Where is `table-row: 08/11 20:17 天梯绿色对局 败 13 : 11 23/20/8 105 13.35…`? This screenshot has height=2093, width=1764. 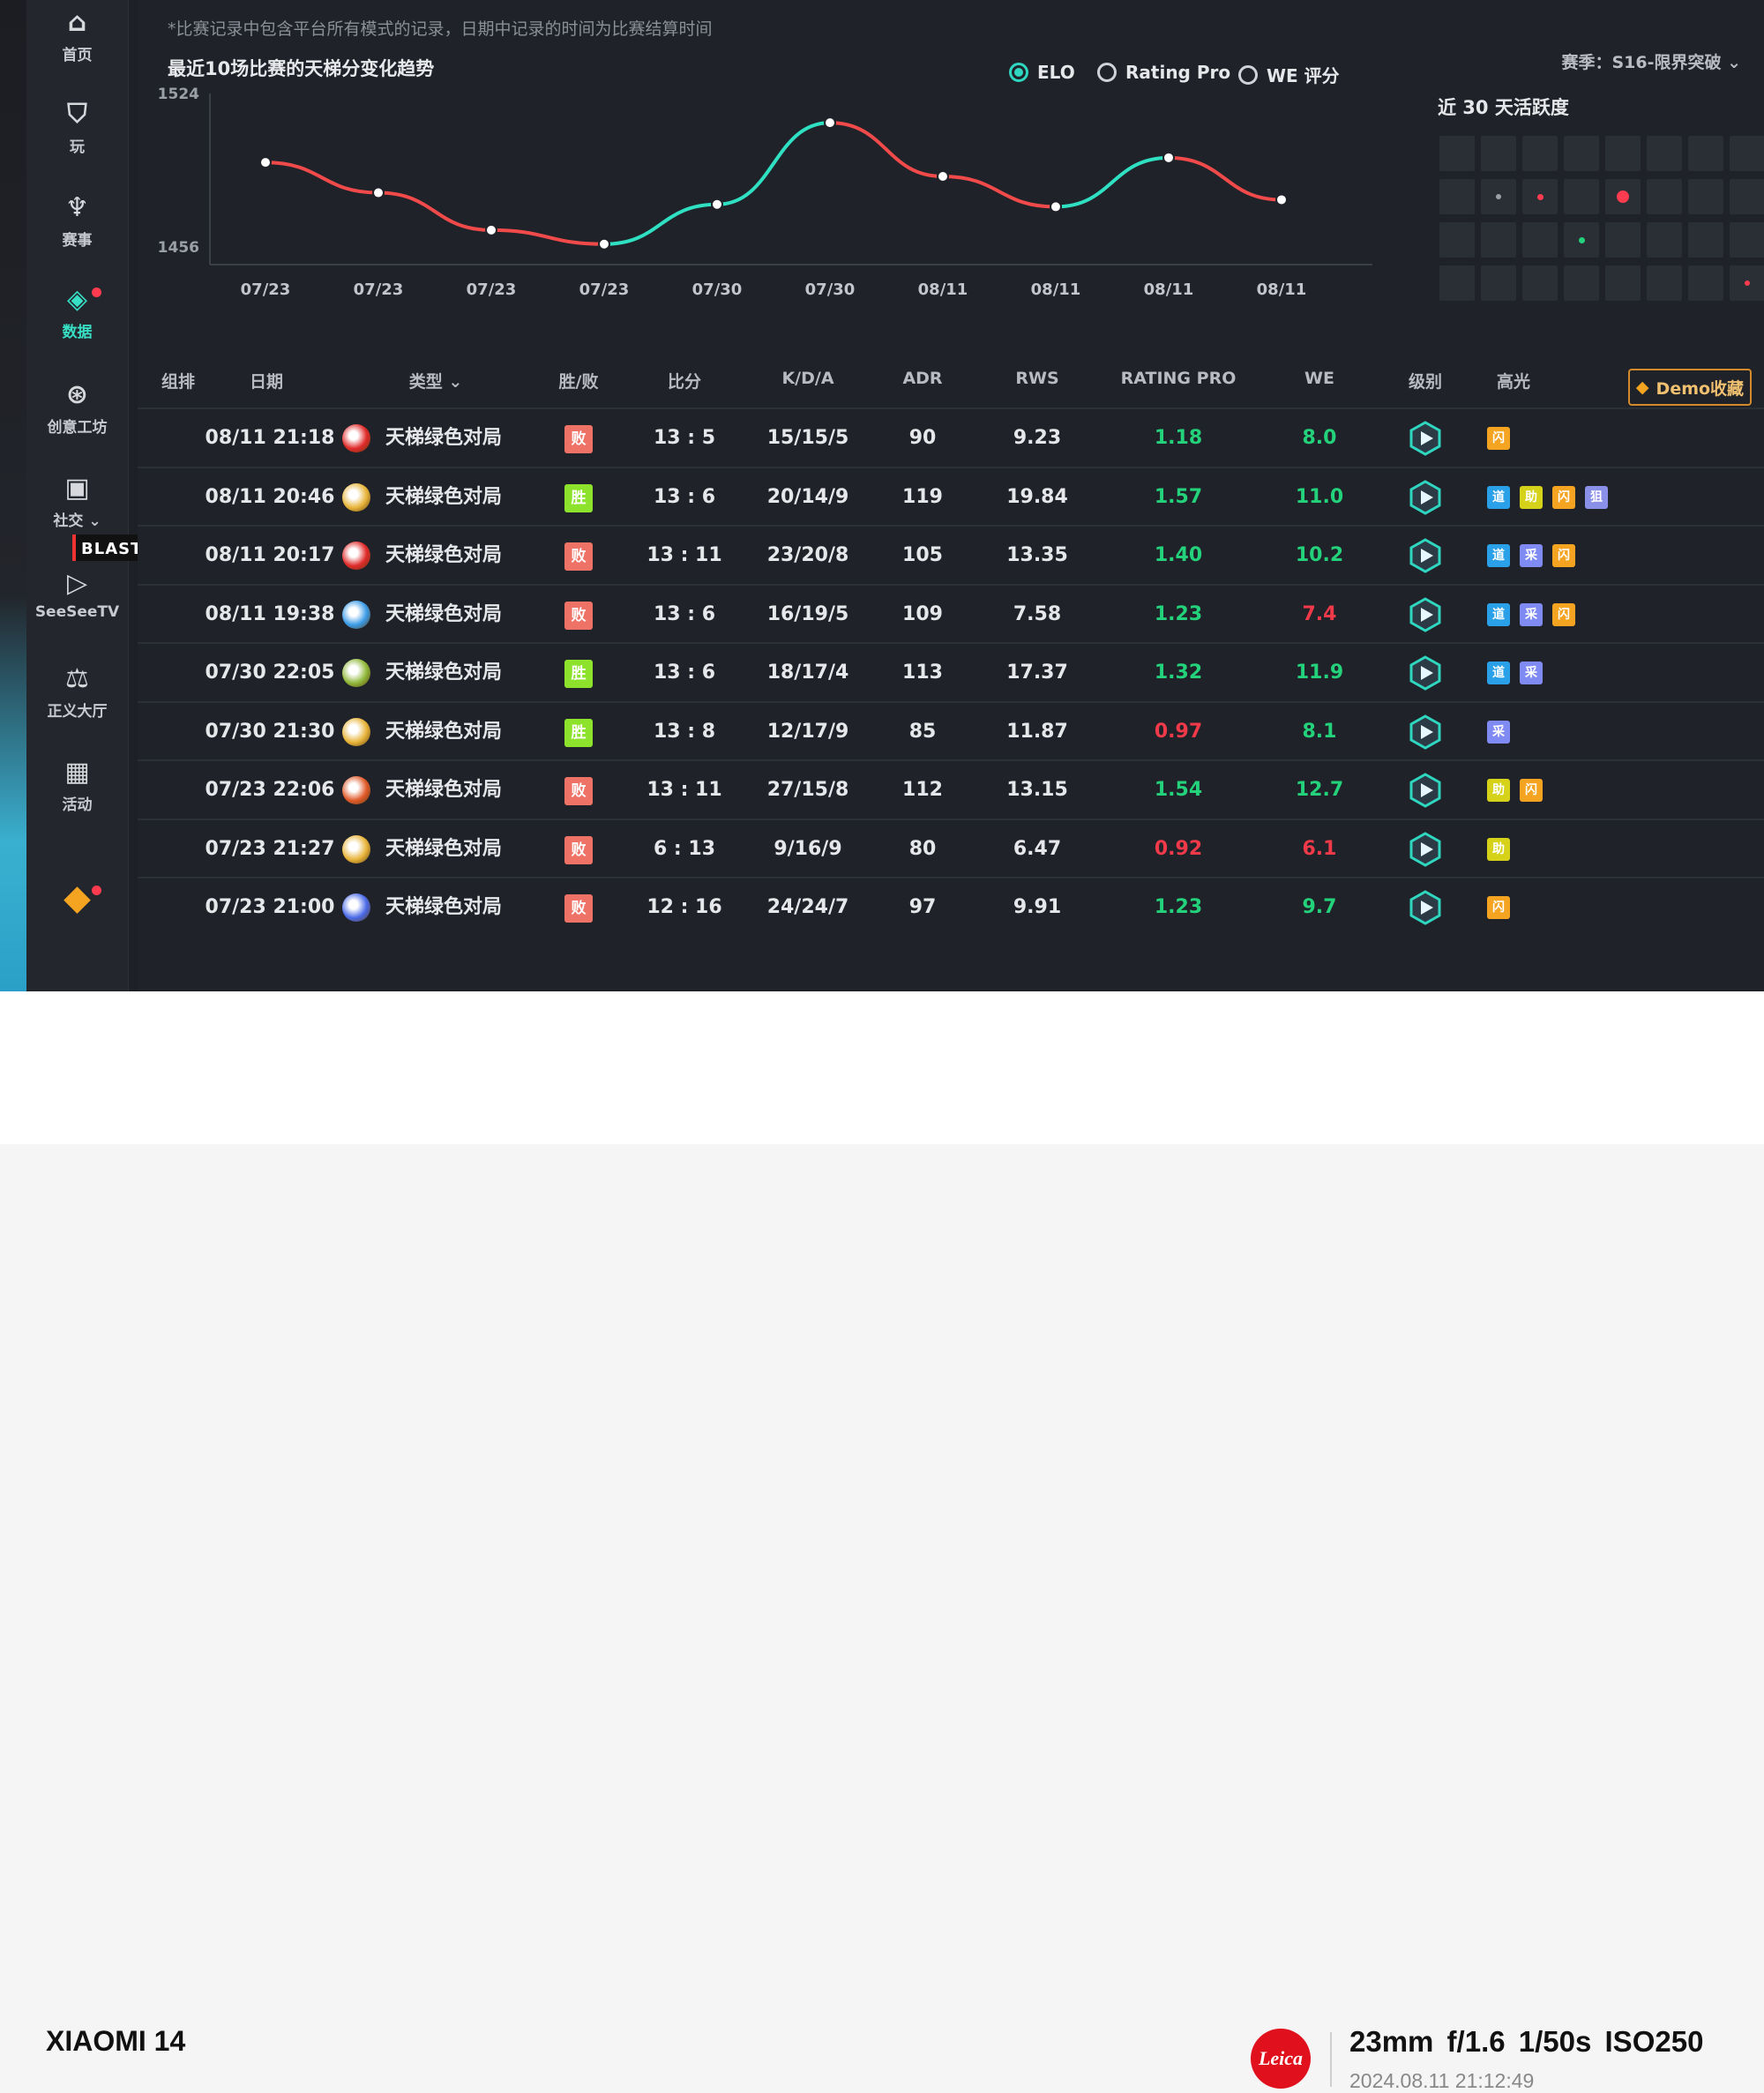
table-row: 08/11 20:17 天梯绿色对局 败 13 : 11 23/20/8 105 13.35… is located at coordinates (951, 555).